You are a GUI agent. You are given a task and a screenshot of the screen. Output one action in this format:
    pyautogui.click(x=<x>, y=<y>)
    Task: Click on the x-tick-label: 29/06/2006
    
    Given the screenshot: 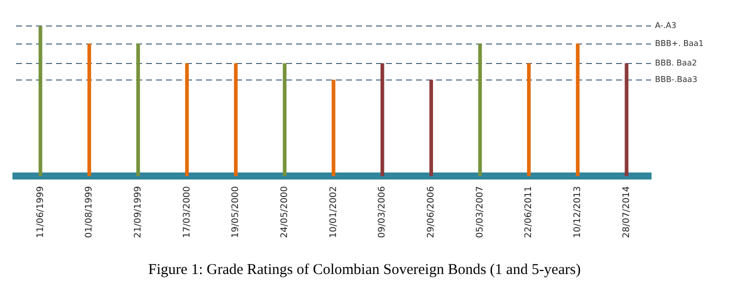 What is the action you would take?
    pyautogui.click(x=431, y=212)
    